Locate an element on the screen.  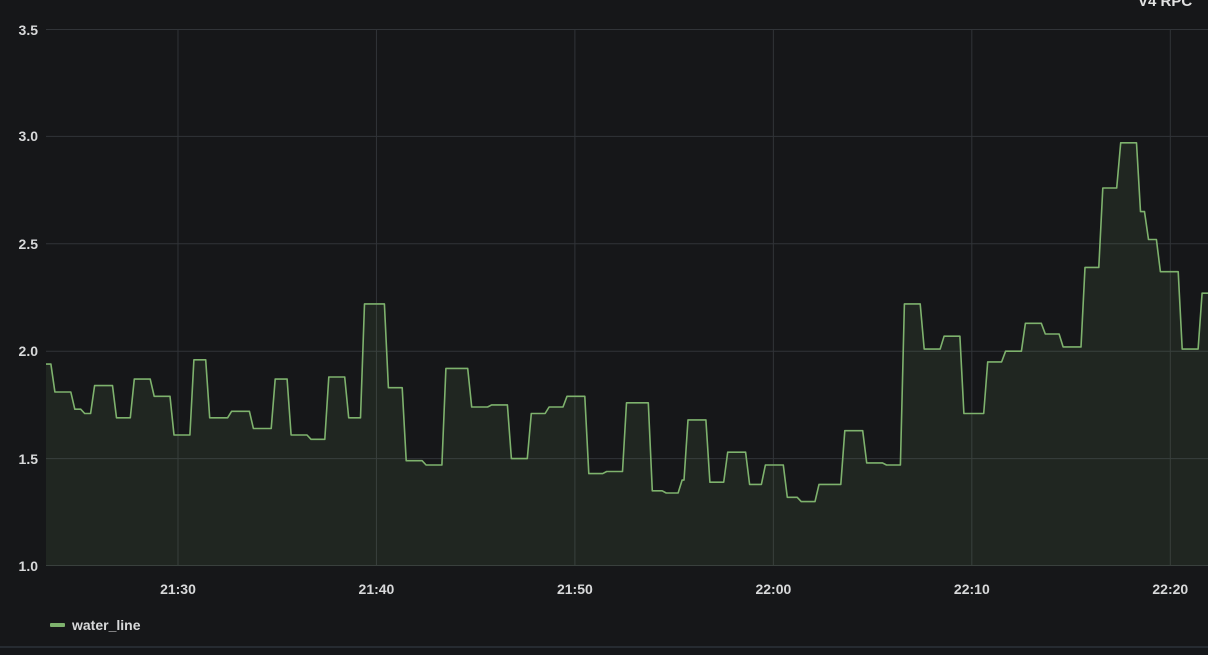
x-axis-tick-label: 21:40 is located at coordinates (376, 589).